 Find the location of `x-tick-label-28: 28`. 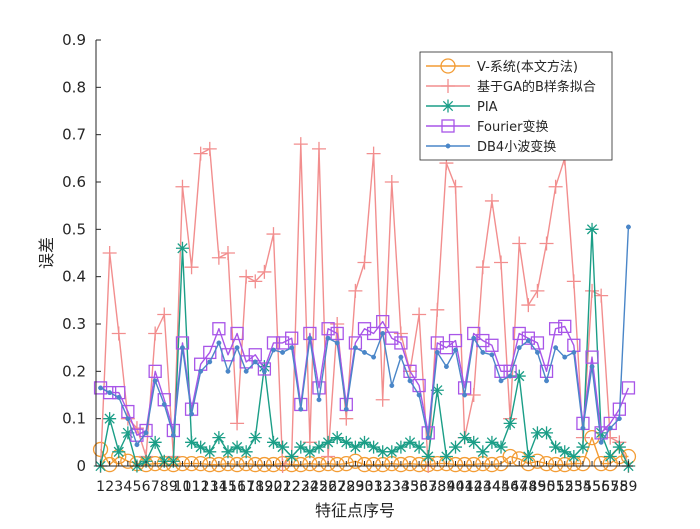

x-tick-label-28: 28 is located at coordinates (346, 487).